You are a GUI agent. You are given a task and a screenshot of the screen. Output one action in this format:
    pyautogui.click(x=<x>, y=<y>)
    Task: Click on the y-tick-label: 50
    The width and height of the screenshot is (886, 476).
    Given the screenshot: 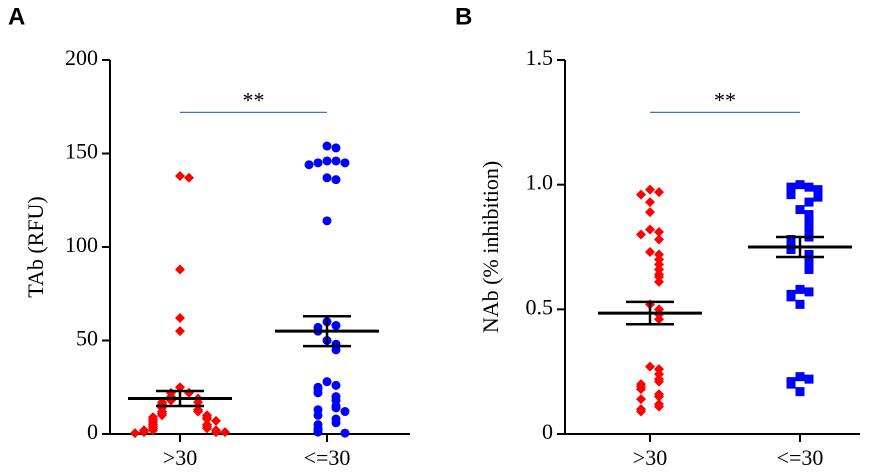 What is the action you would take?
    pyautogui.click(x=87, y=338)
    